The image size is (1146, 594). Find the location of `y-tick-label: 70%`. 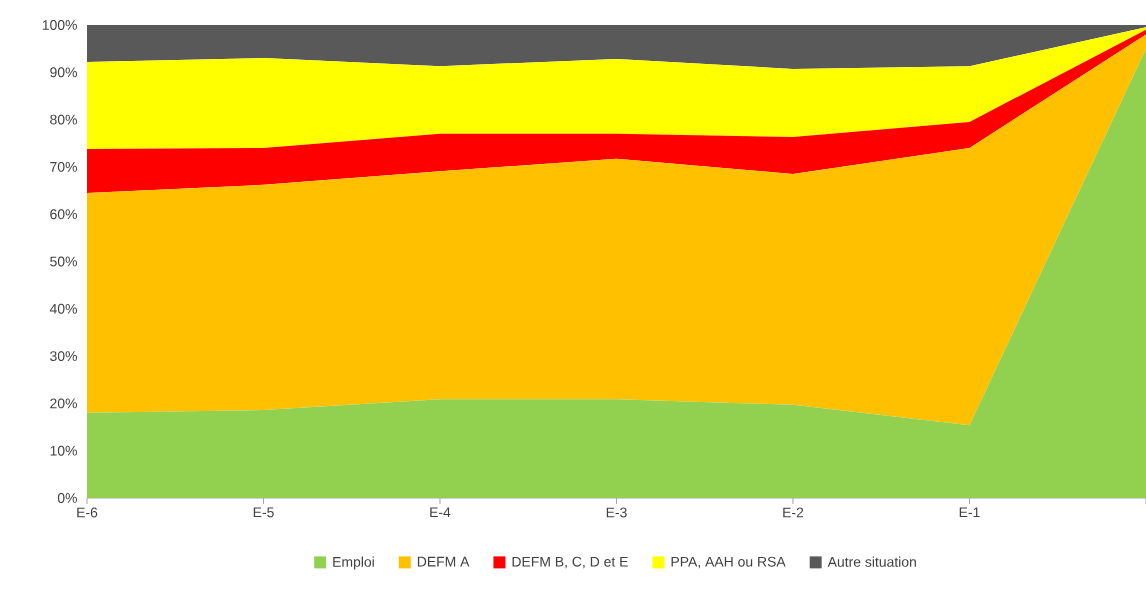

y-tick-label: 70% is located at coordinates (63, 166).